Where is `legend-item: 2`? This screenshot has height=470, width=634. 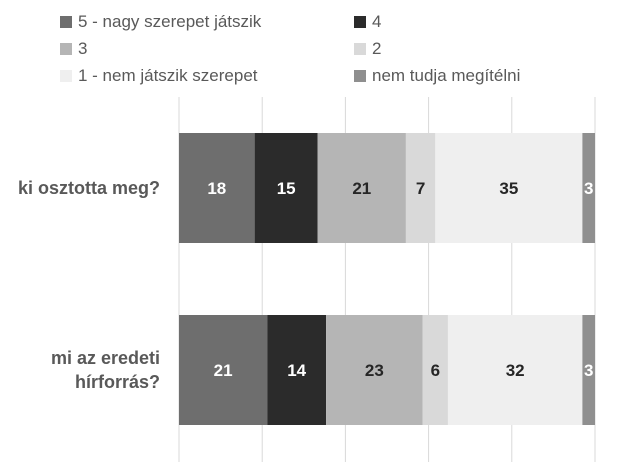 legend-item: 2 is located at coordinates (367, 49).